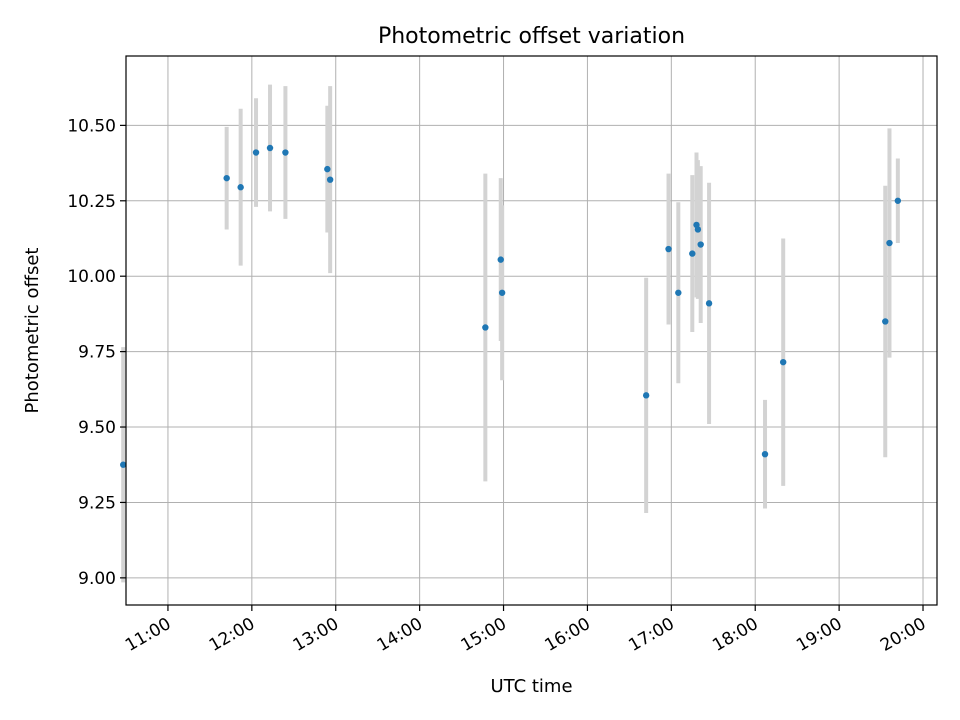 Image resolution: width=960 pixels, height=720 pixels. I want to click on y-axis-ticks: 9.00 9.25 9.50 9.75 10.00 10.25 10.50, so click(96, 352).